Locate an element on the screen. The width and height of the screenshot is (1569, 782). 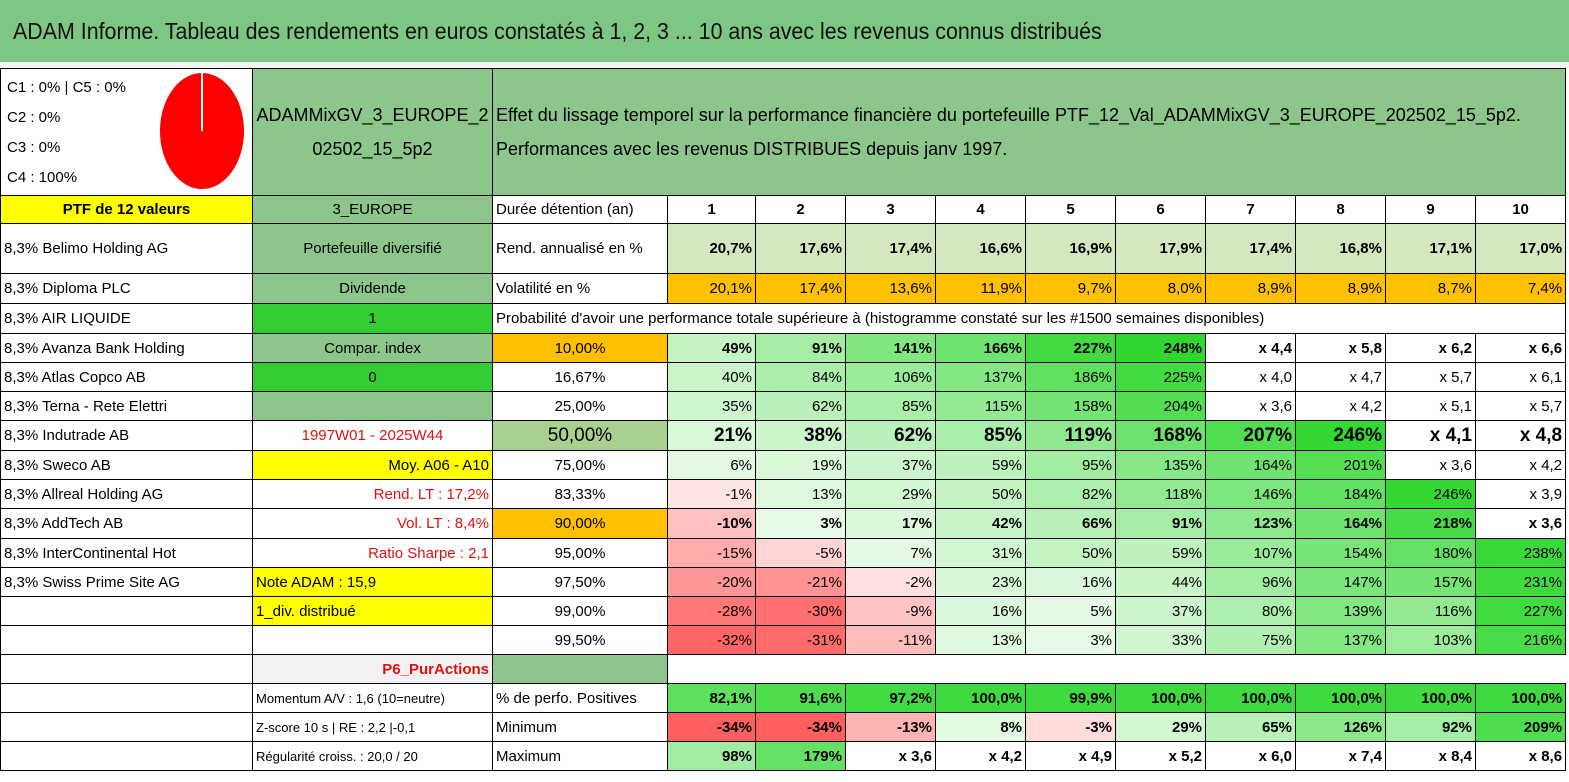
prob-value: 227% is located at coordinates (1520, 611).